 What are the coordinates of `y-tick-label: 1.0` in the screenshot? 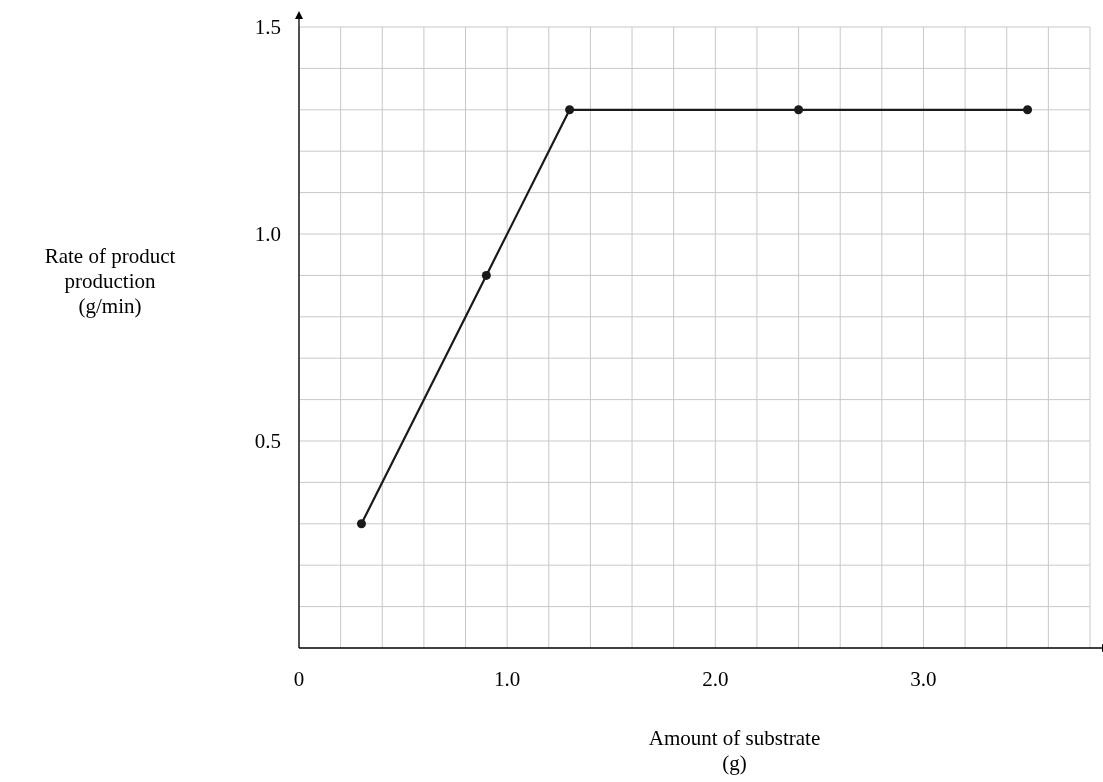 It's located at (267, 234).